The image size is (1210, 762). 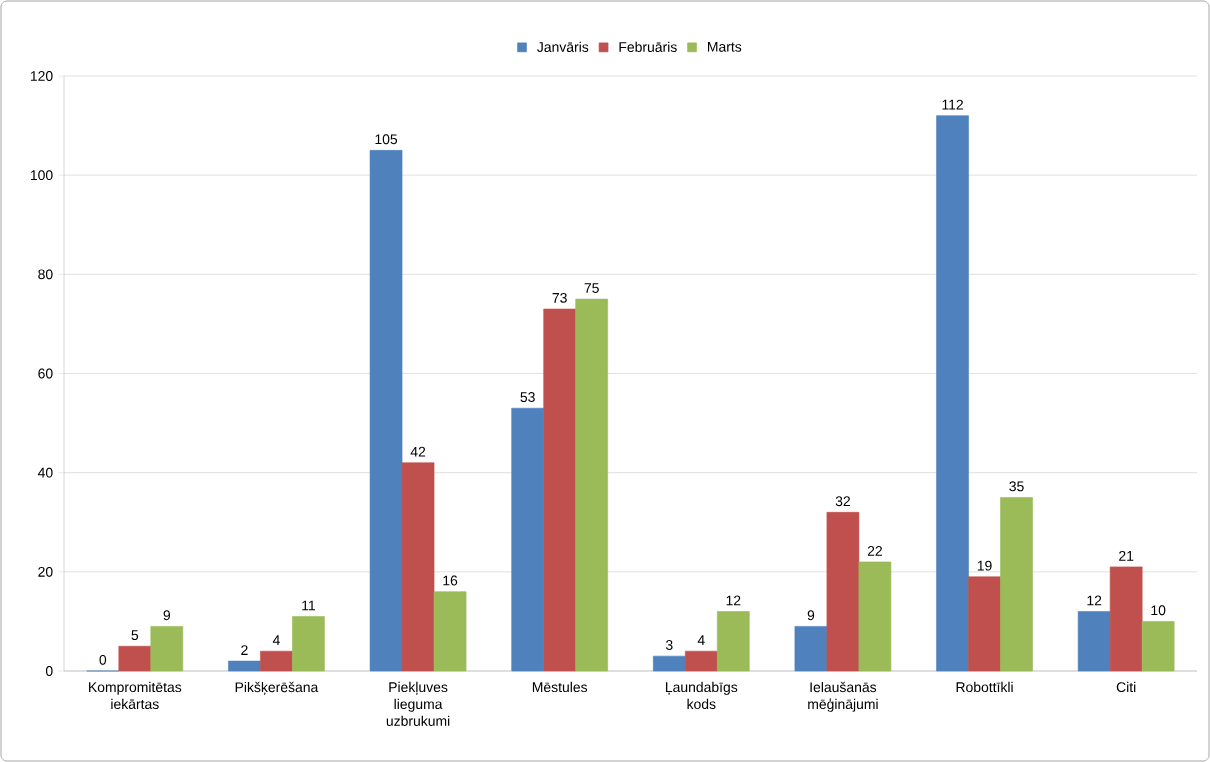 What do you see at coordinates (135, 695) in the screenshot?
I see `x-tick-label: Kompromitētas iekārtas` at bounding box center [135, 695].